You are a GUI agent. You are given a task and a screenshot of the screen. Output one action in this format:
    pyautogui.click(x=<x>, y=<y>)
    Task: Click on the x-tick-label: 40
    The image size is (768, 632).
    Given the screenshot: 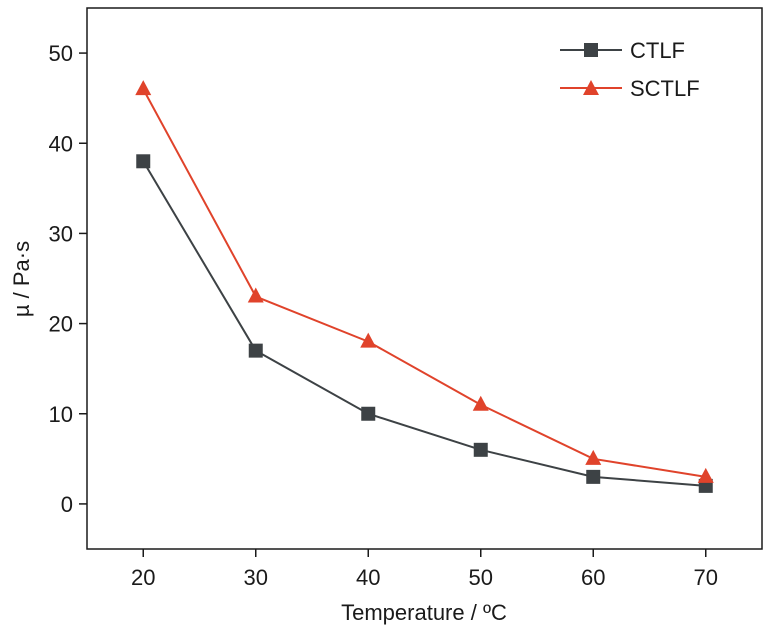 What is the action you would take?
    pyautogui.click(x=368, y=577)
    